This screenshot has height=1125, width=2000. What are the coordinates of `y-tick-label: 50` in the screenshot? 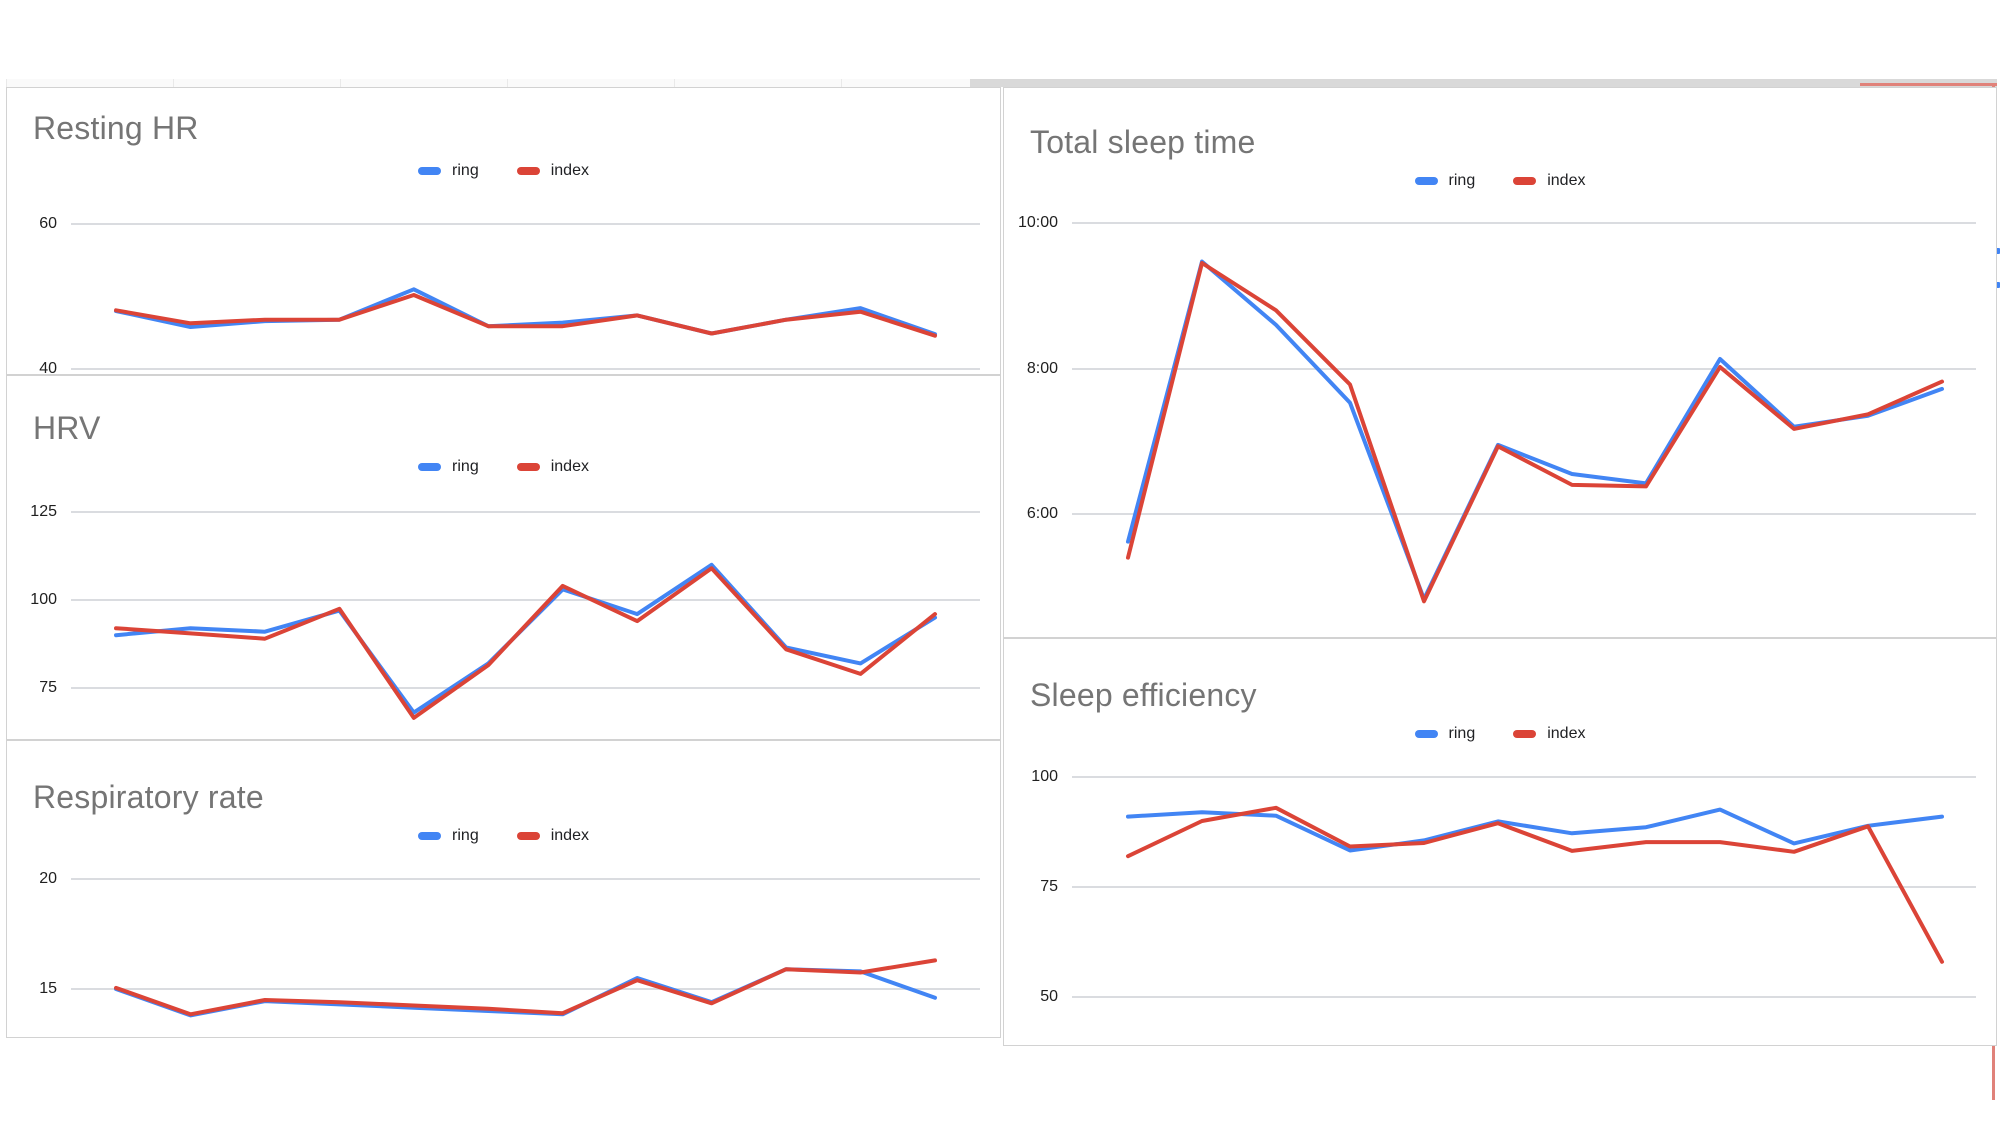 It's located at (1049, 996).